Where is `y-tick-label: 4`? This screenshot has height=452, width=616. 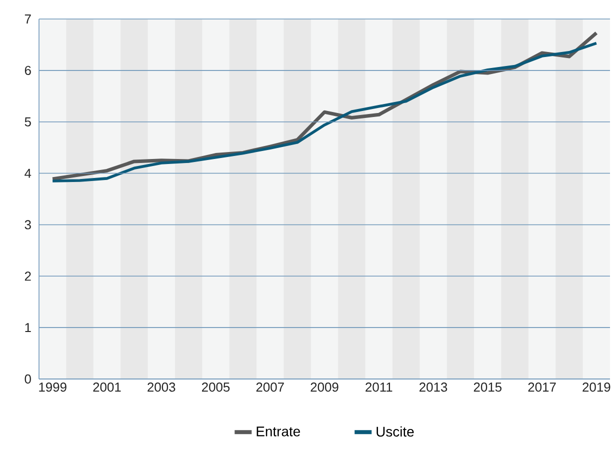 y-tick-label: 4 is located at coordinates (28, 173).